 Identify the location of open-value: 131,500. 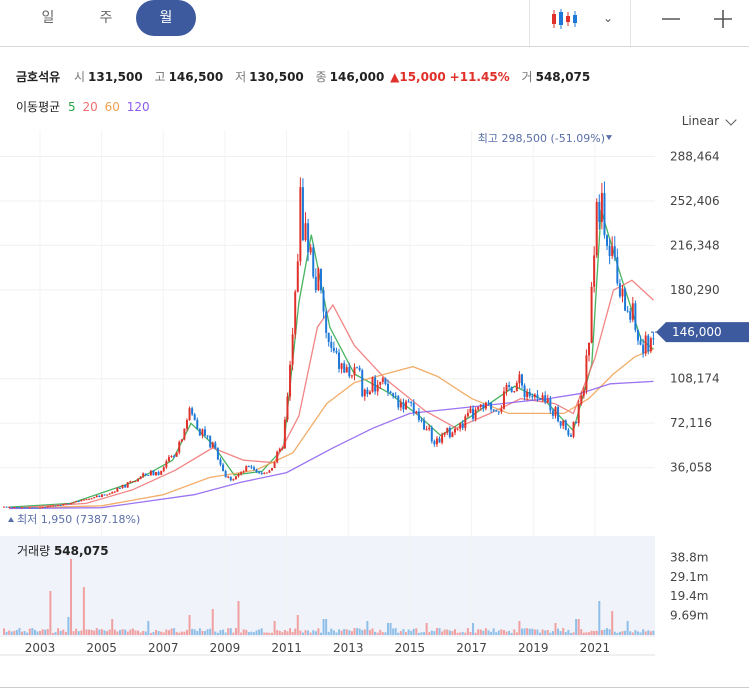
(115, 77).